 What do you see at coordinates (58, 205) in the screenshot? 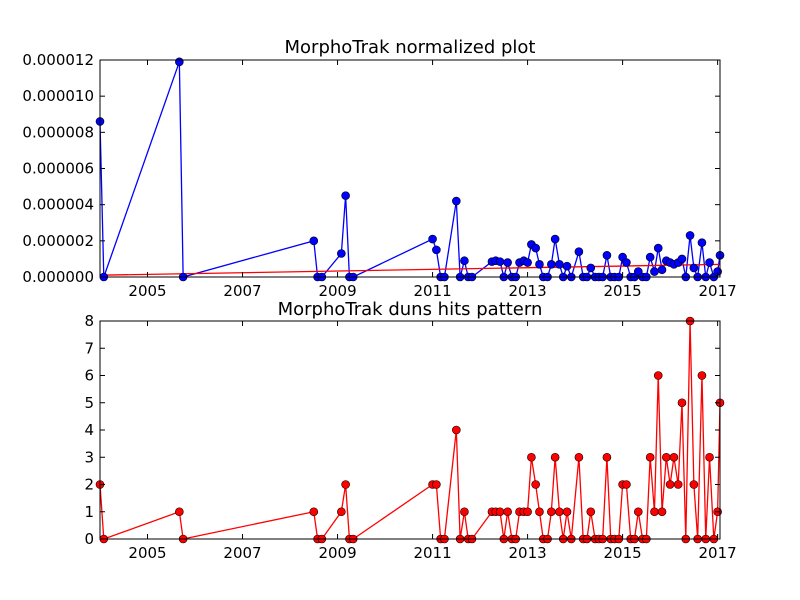
I see `top-chart-y-tick-label: 0.000004` at bounding box center [58, 205].